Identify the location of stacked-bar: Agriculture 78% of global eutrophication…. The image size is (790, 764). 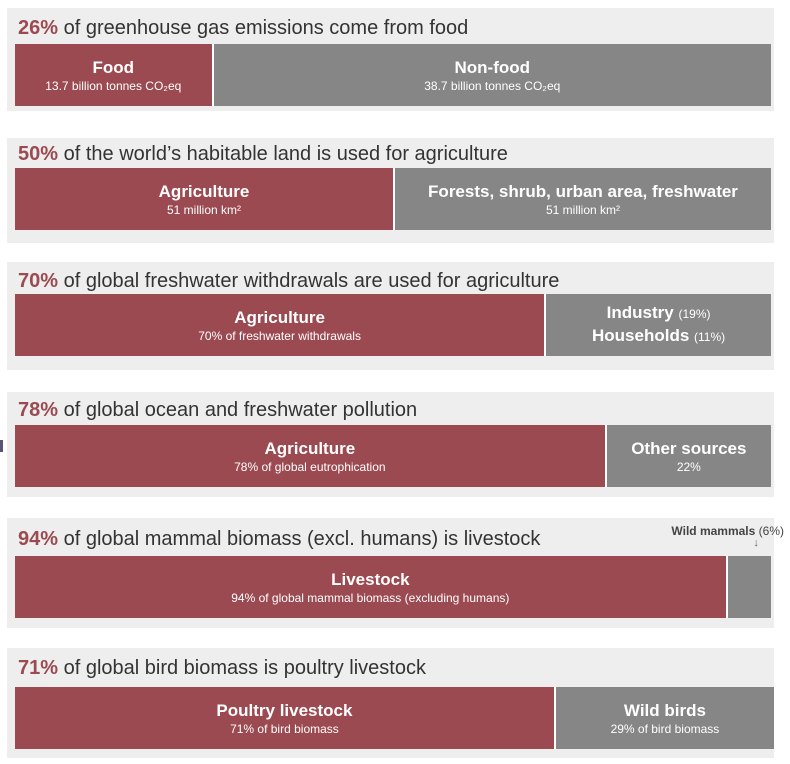
(393, 456).